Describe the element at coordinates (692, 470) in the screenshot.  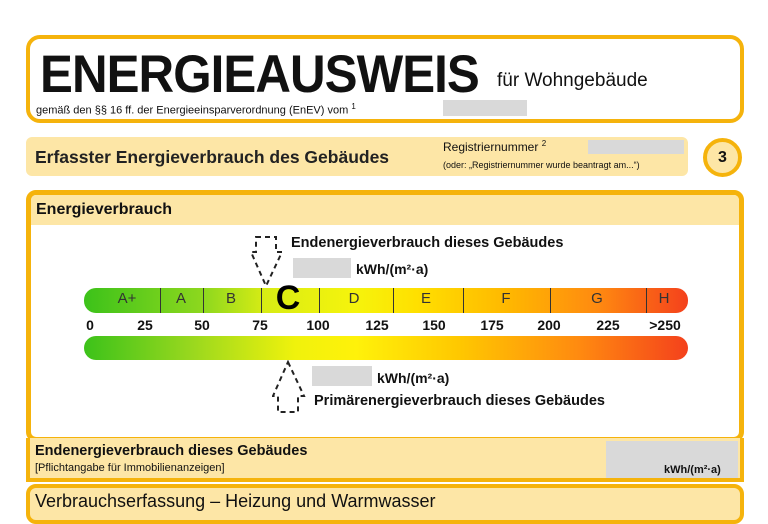
I see `summary-unit: kWh/(m²·a)` at that location.